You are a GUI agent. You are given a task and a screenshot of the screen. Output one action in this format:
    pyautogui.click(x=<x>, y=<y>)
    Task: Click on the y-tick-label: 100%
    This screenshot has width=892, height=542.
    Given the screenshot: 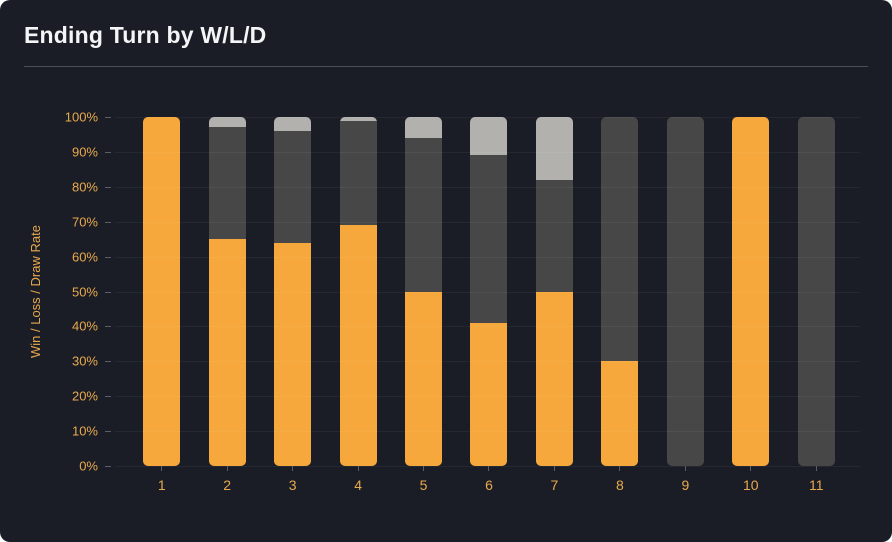 What is the action you would take?
    pyautogui.click(x=81, y=117)
    